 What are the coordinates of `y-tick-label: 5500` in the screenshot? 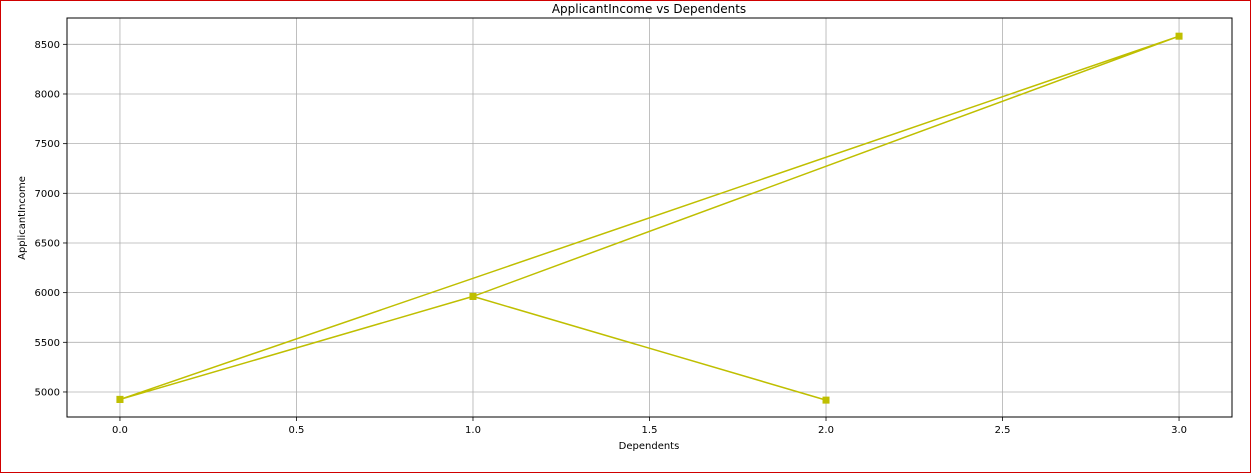 It's located at (47, 343).